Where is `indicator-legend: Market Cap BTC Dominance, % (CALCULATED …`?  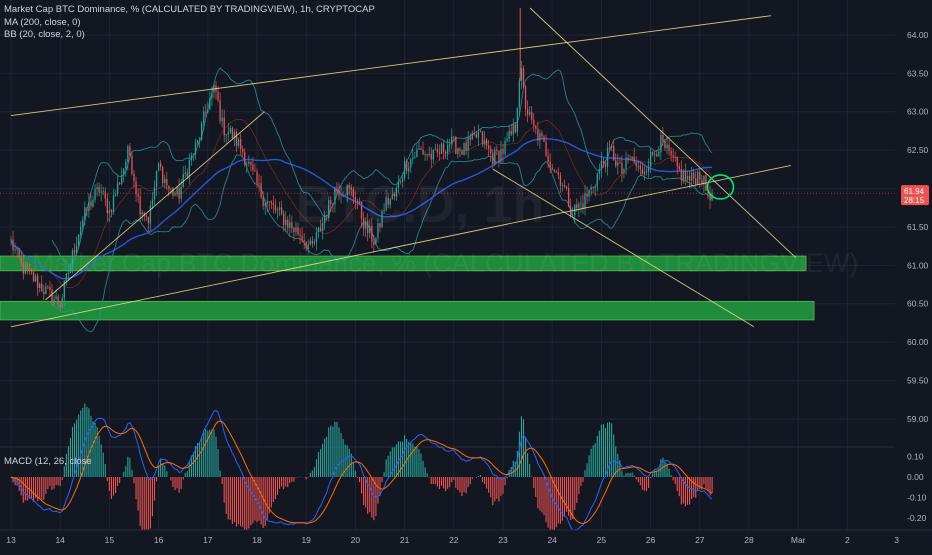
indicator-legend: Market Cap BTC Dominance, % (CALCULATED … is located at coordinates (189, 23).